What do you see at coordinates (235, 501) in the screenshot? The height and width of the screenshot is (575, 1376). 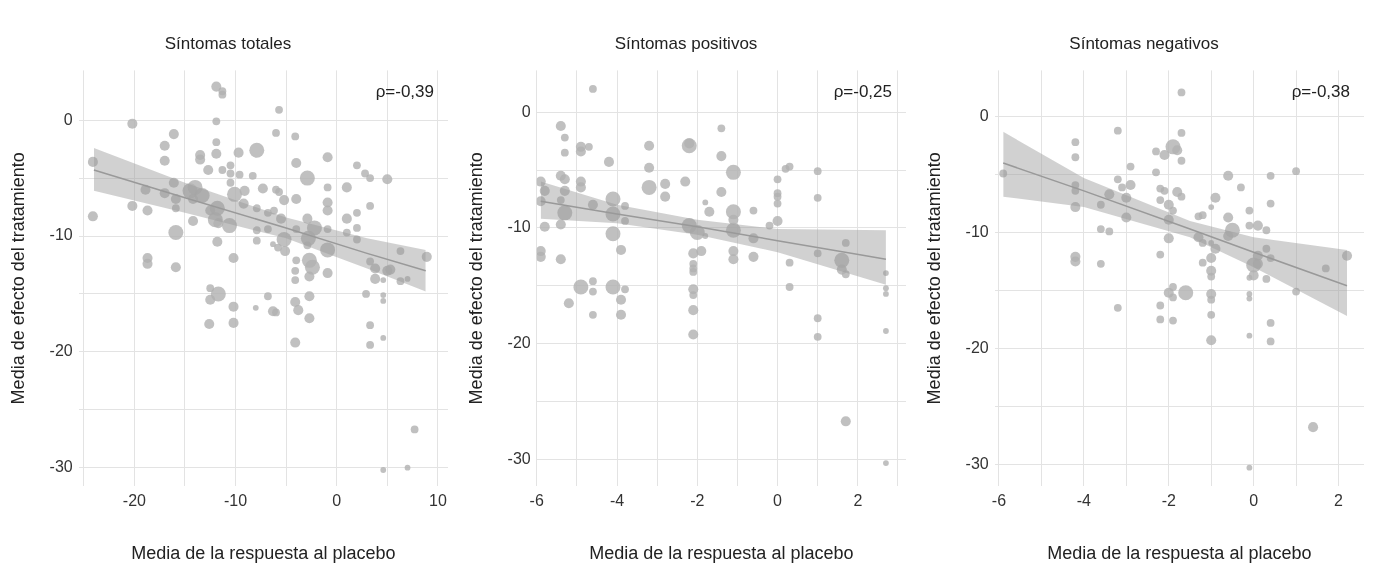 I see `x-tick-label: -10` at bounding box center [235, 501].